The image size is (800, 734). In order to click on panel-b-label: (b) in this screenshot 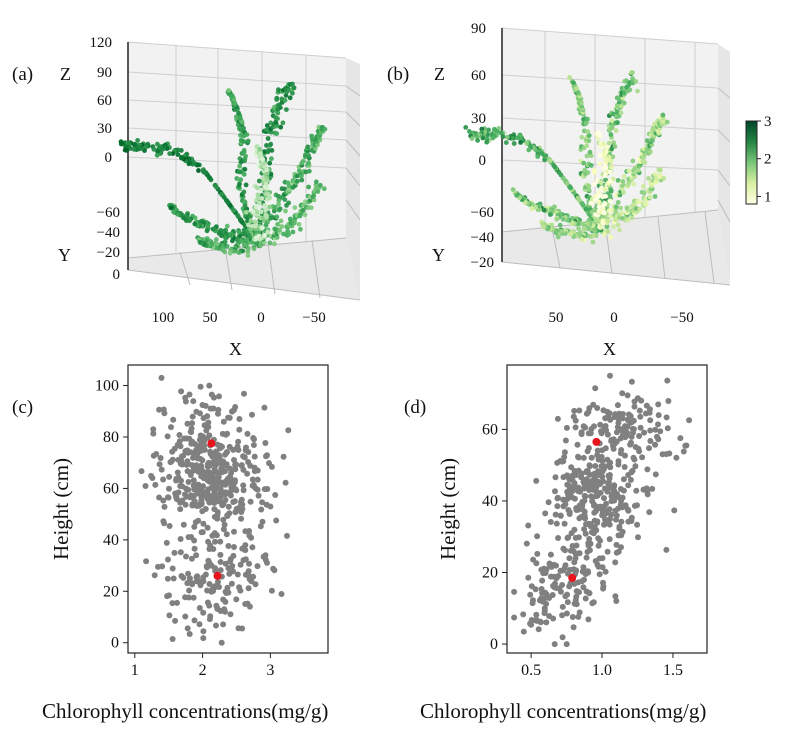, I will do `click(398, 74)`.